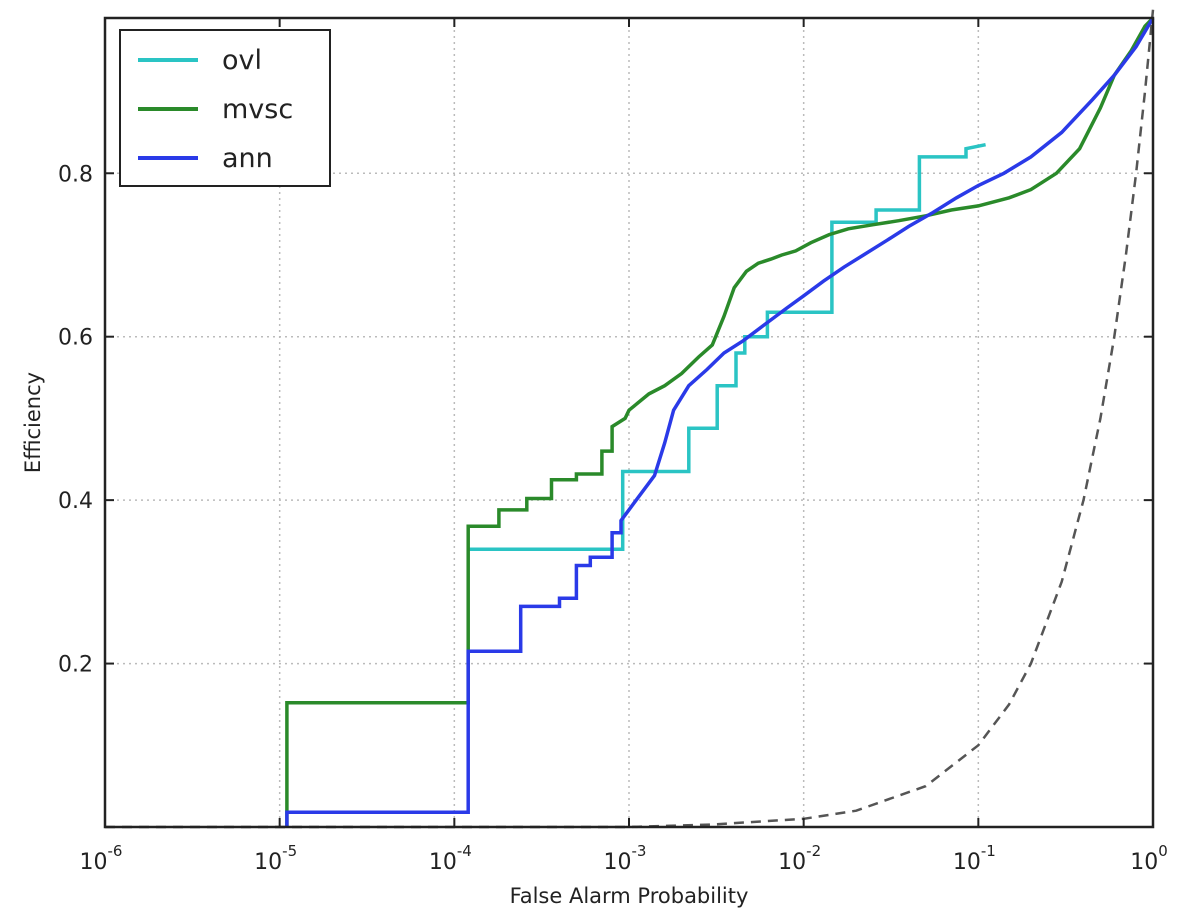 This screenshot has height=914, width=1179. I want to click on legend-label-ann: ann, so click(247, 158).